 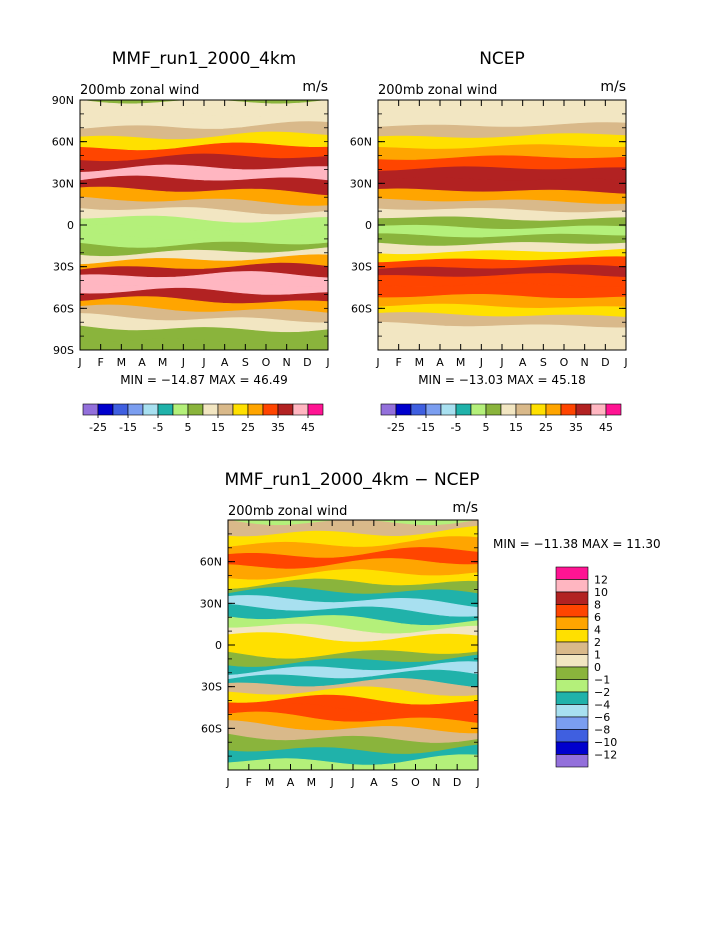 What do you see at coordinates (601, 580) in the screenshot?
I see `legend-label: 12` at bounding box center [601, 580].